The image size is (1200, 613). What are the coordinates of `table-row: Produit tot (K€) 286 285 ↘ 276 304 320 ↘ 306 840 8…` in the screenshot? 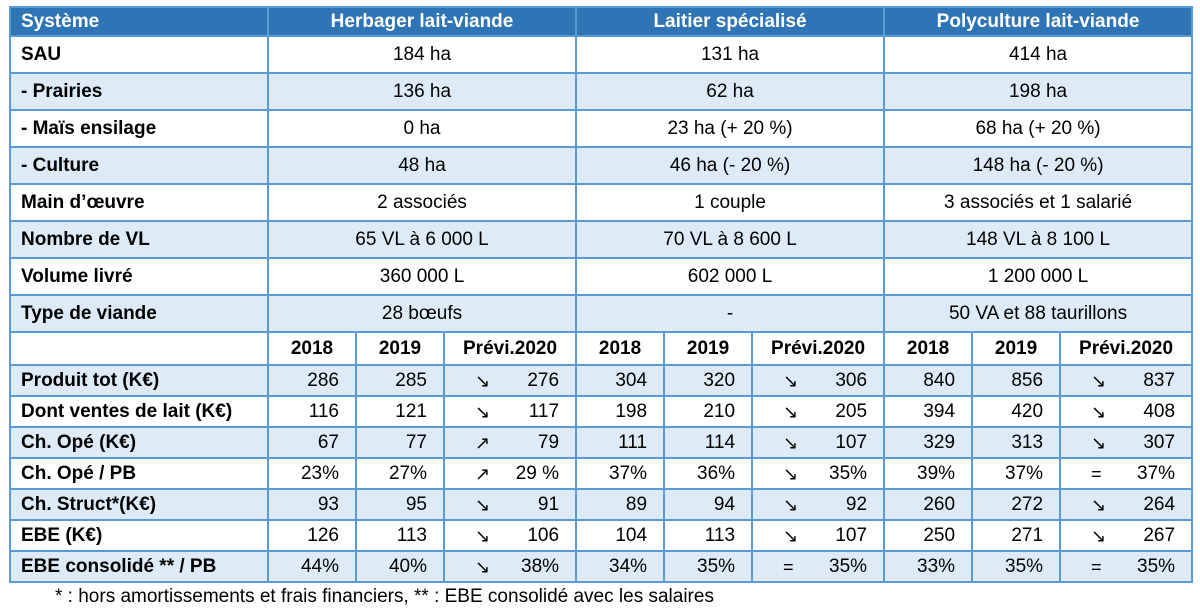 It's located at (601, 380).